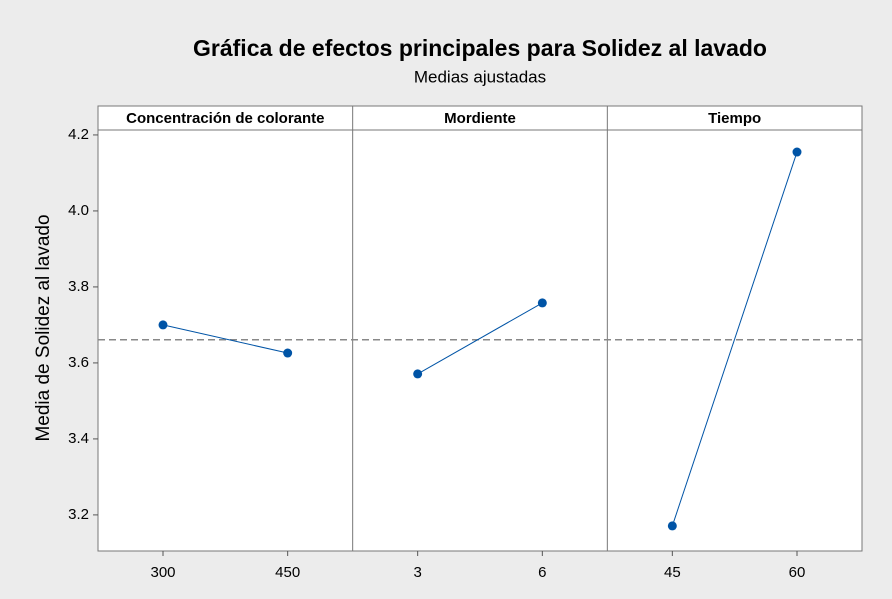  Describe the element at coordinates (78, 514) in the screenshot. I see `y-tick-label: 3.2` at that location.